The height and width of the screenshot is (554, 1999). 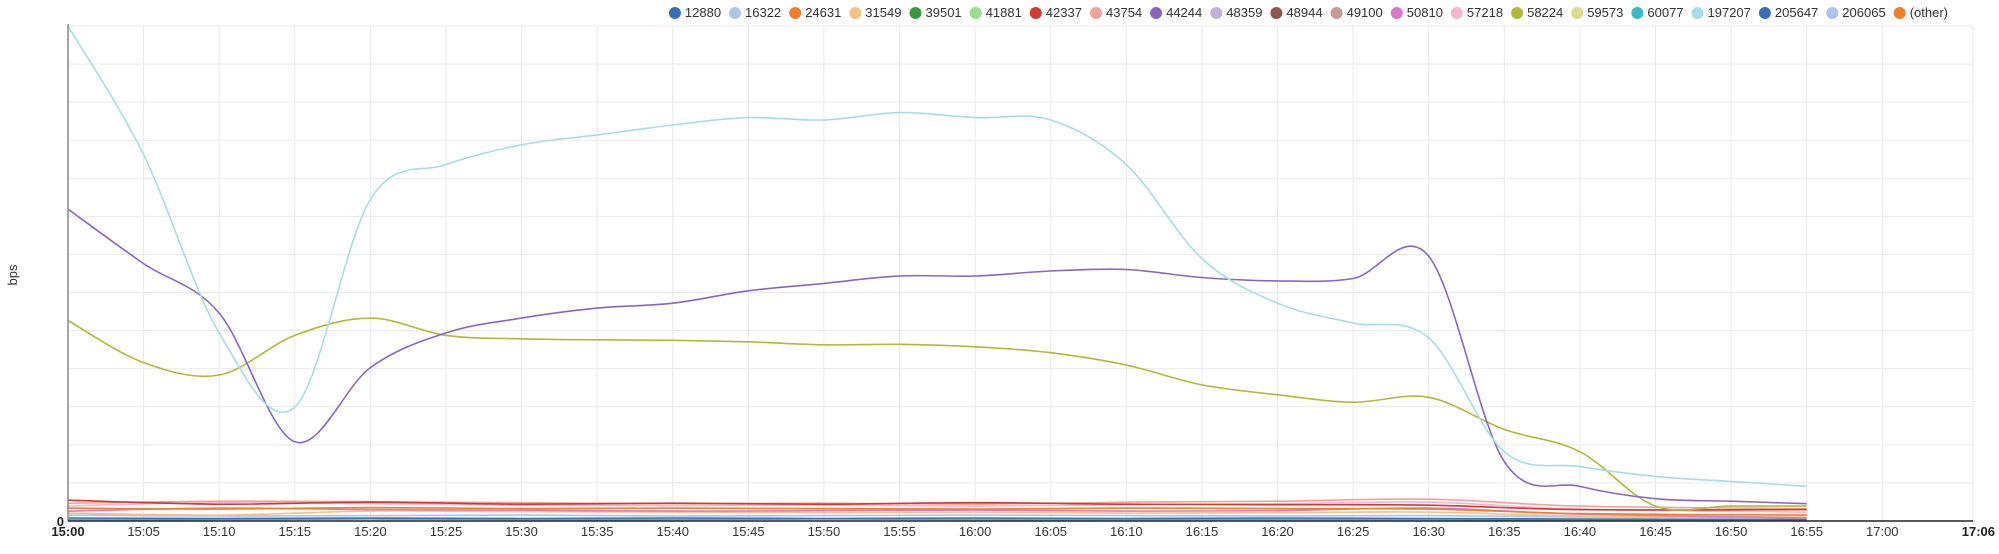 I want to click on legend-item-205647: 205647, so click(x=1788, y=12).